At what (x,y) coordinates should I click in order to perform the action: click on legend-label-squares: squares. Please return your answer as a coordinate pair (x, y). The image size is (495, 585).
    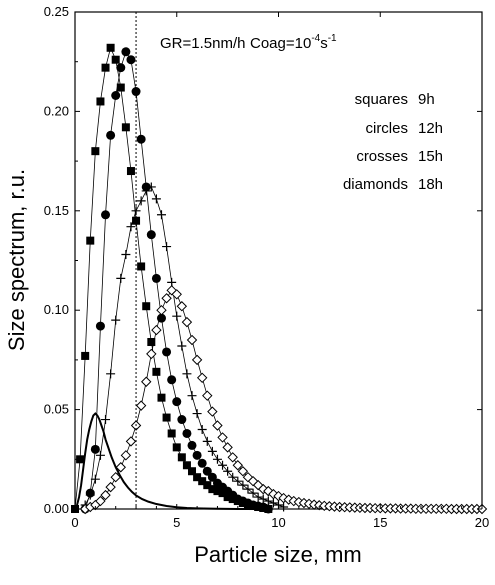
    Looking at the image, I should click on (381, 99).